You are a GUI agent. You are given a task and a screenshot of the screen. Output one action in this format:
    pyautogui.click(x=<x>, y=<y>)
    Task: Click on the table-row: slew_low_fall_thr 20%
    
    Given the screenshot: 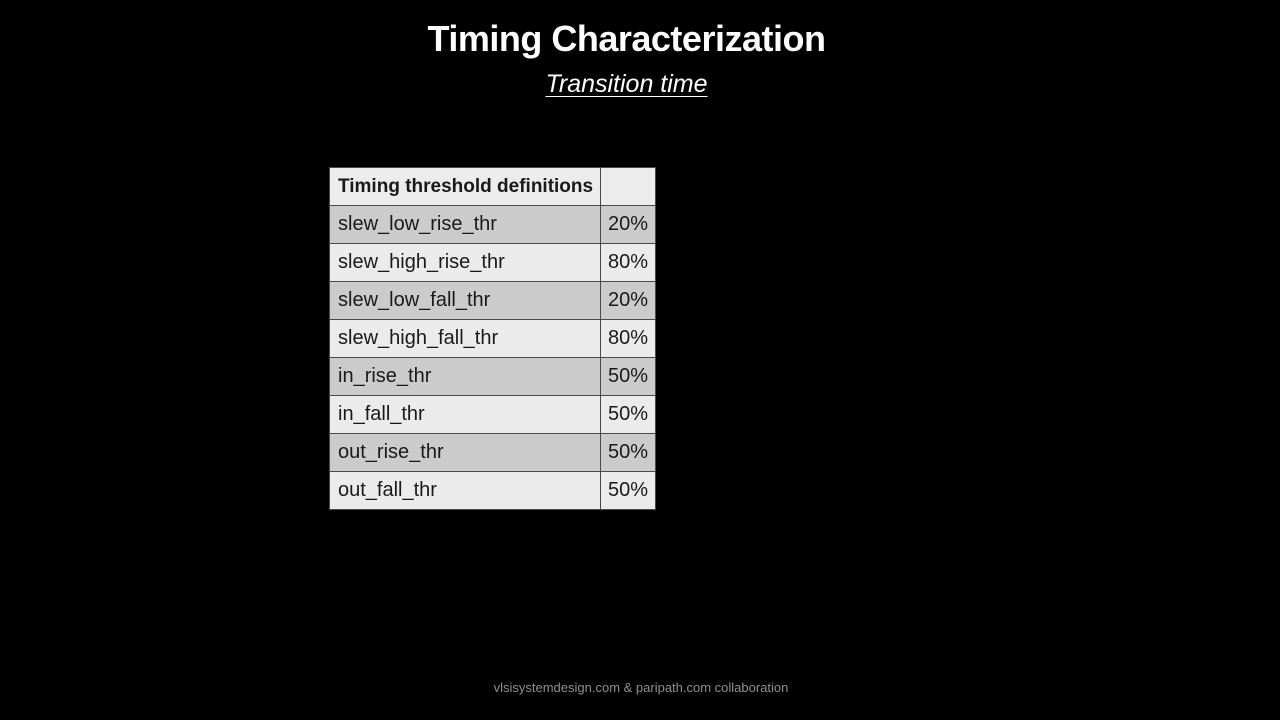 What is the action you would take?
    pyautogui.click(x=492, y=300)
    